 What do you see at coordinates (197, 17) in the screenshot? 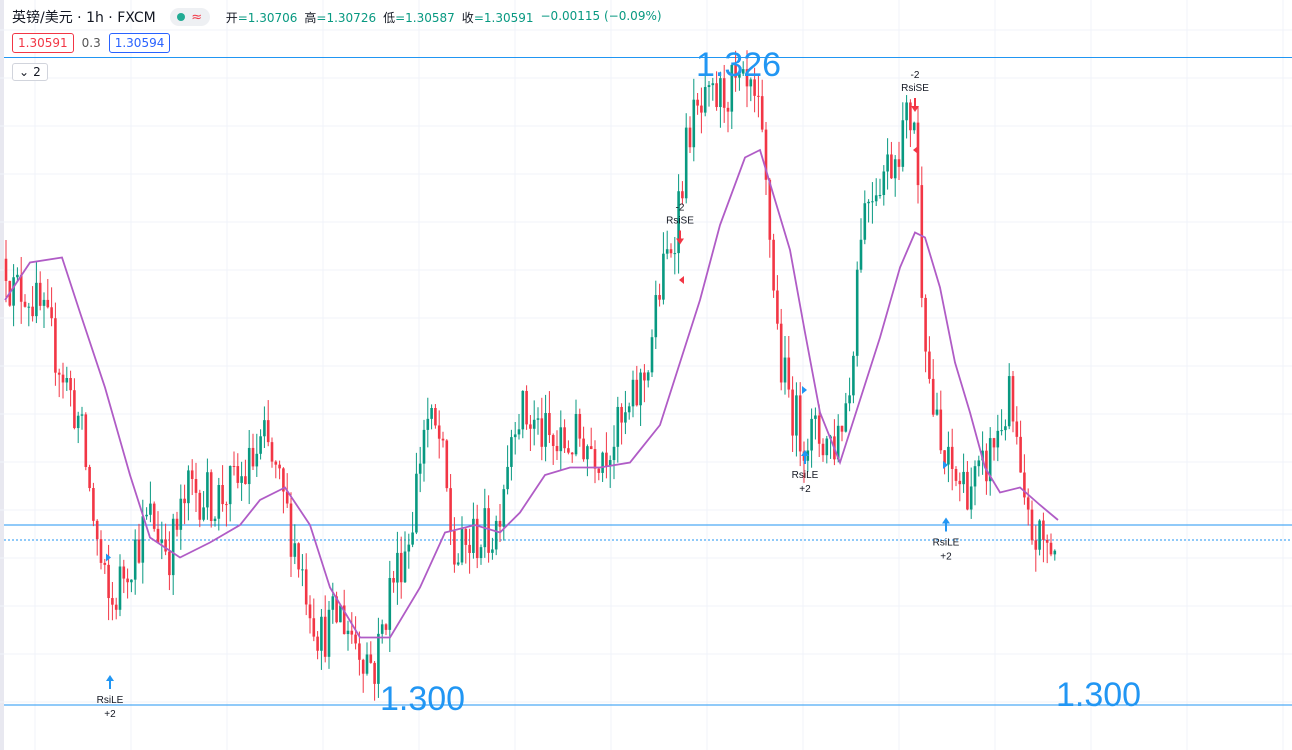
I see `wave-icon: ≈` at bounding box center [197, 17].